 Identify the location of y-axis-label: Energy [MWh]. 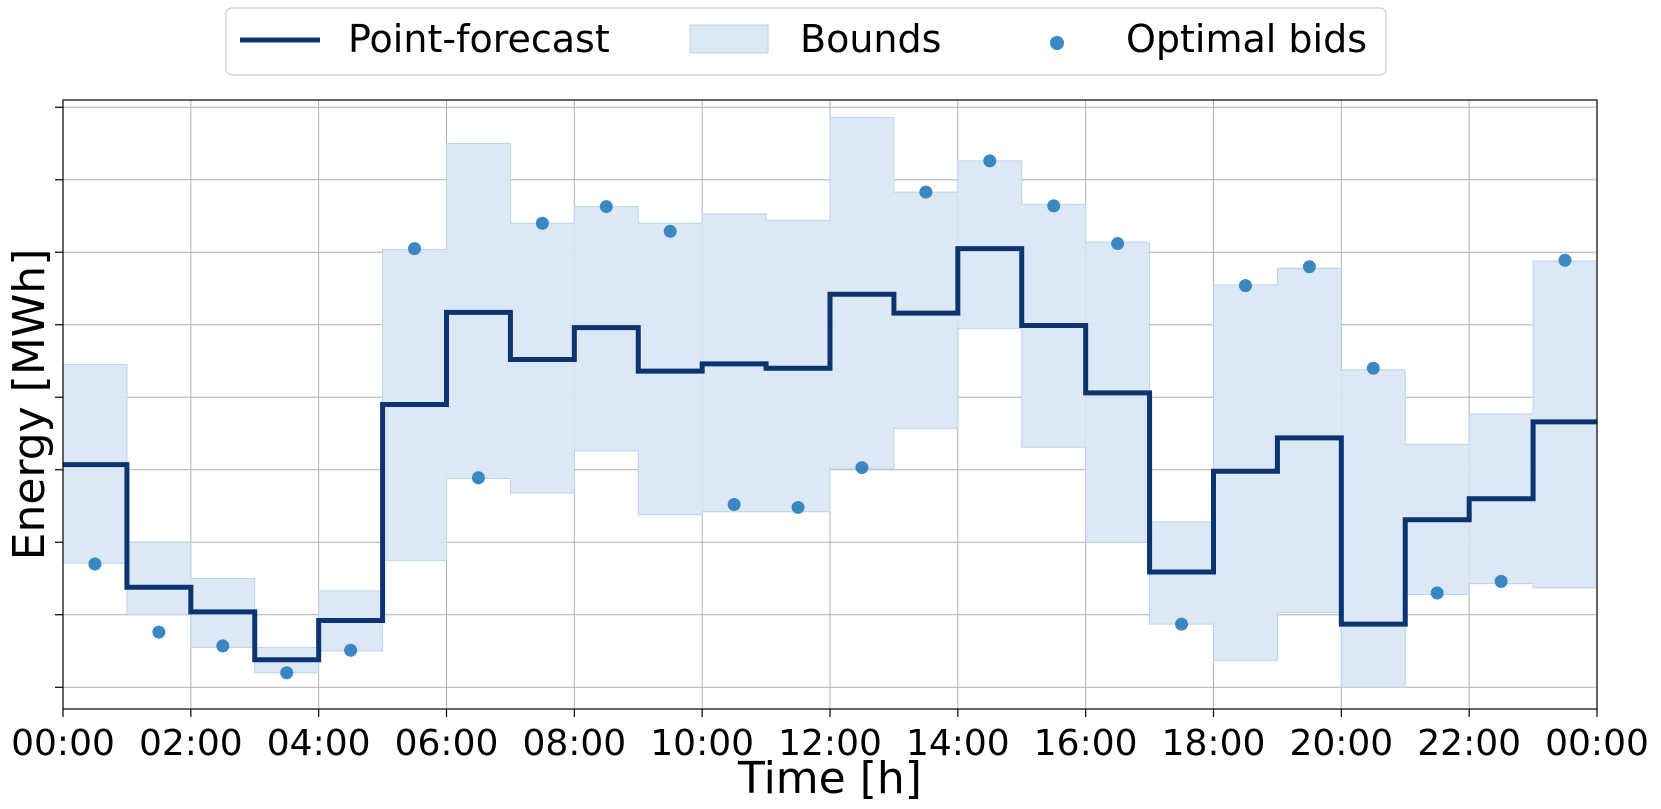
(29, 405).